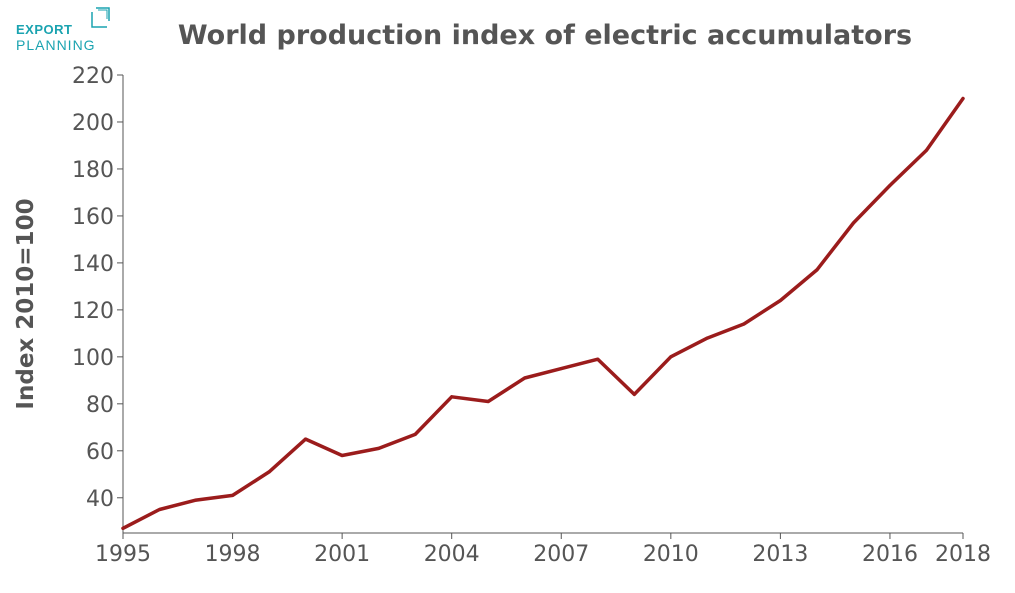 The width and height of the screenshot is (1015, 593). What do you see at coordinates (100, 452) in the screenshot?
I see `y-tick-label: 60` at bounding box center [100, 452].